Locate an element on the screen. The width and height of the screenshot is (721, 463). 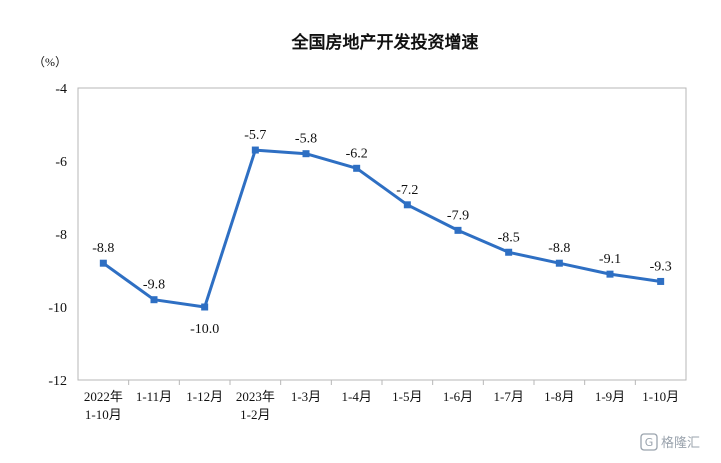
y-axis-ticks: -4 -6 -8 -10 -12 is located at coordinates (57, 235).